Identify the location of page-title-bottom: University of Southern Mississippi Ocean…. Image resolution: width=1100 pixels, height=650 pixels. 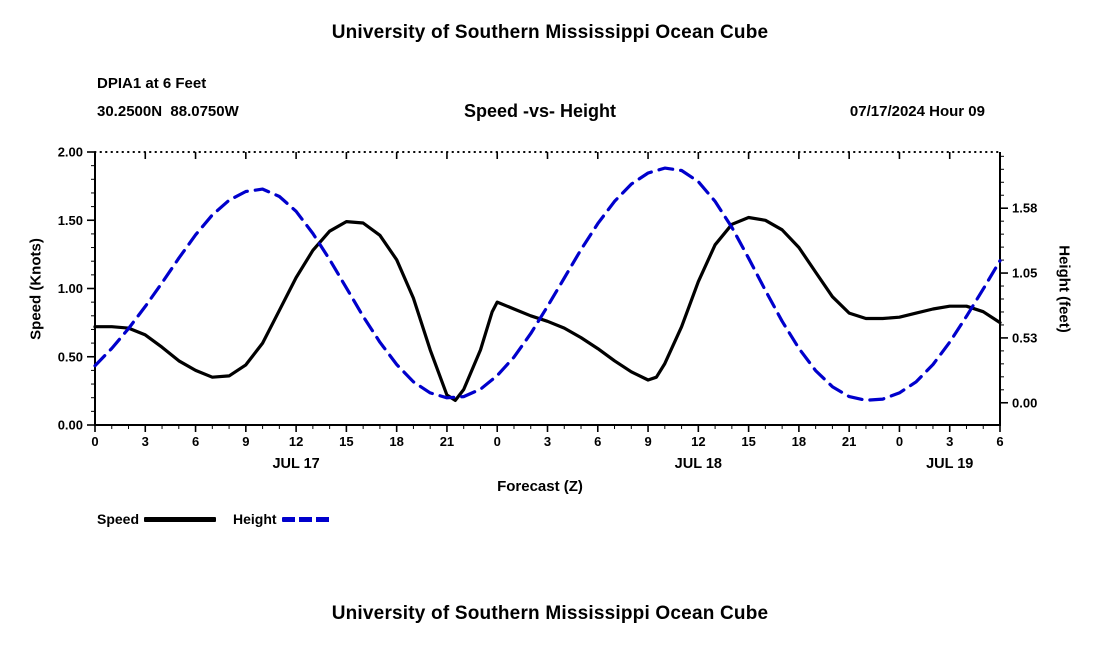
(550, 613).